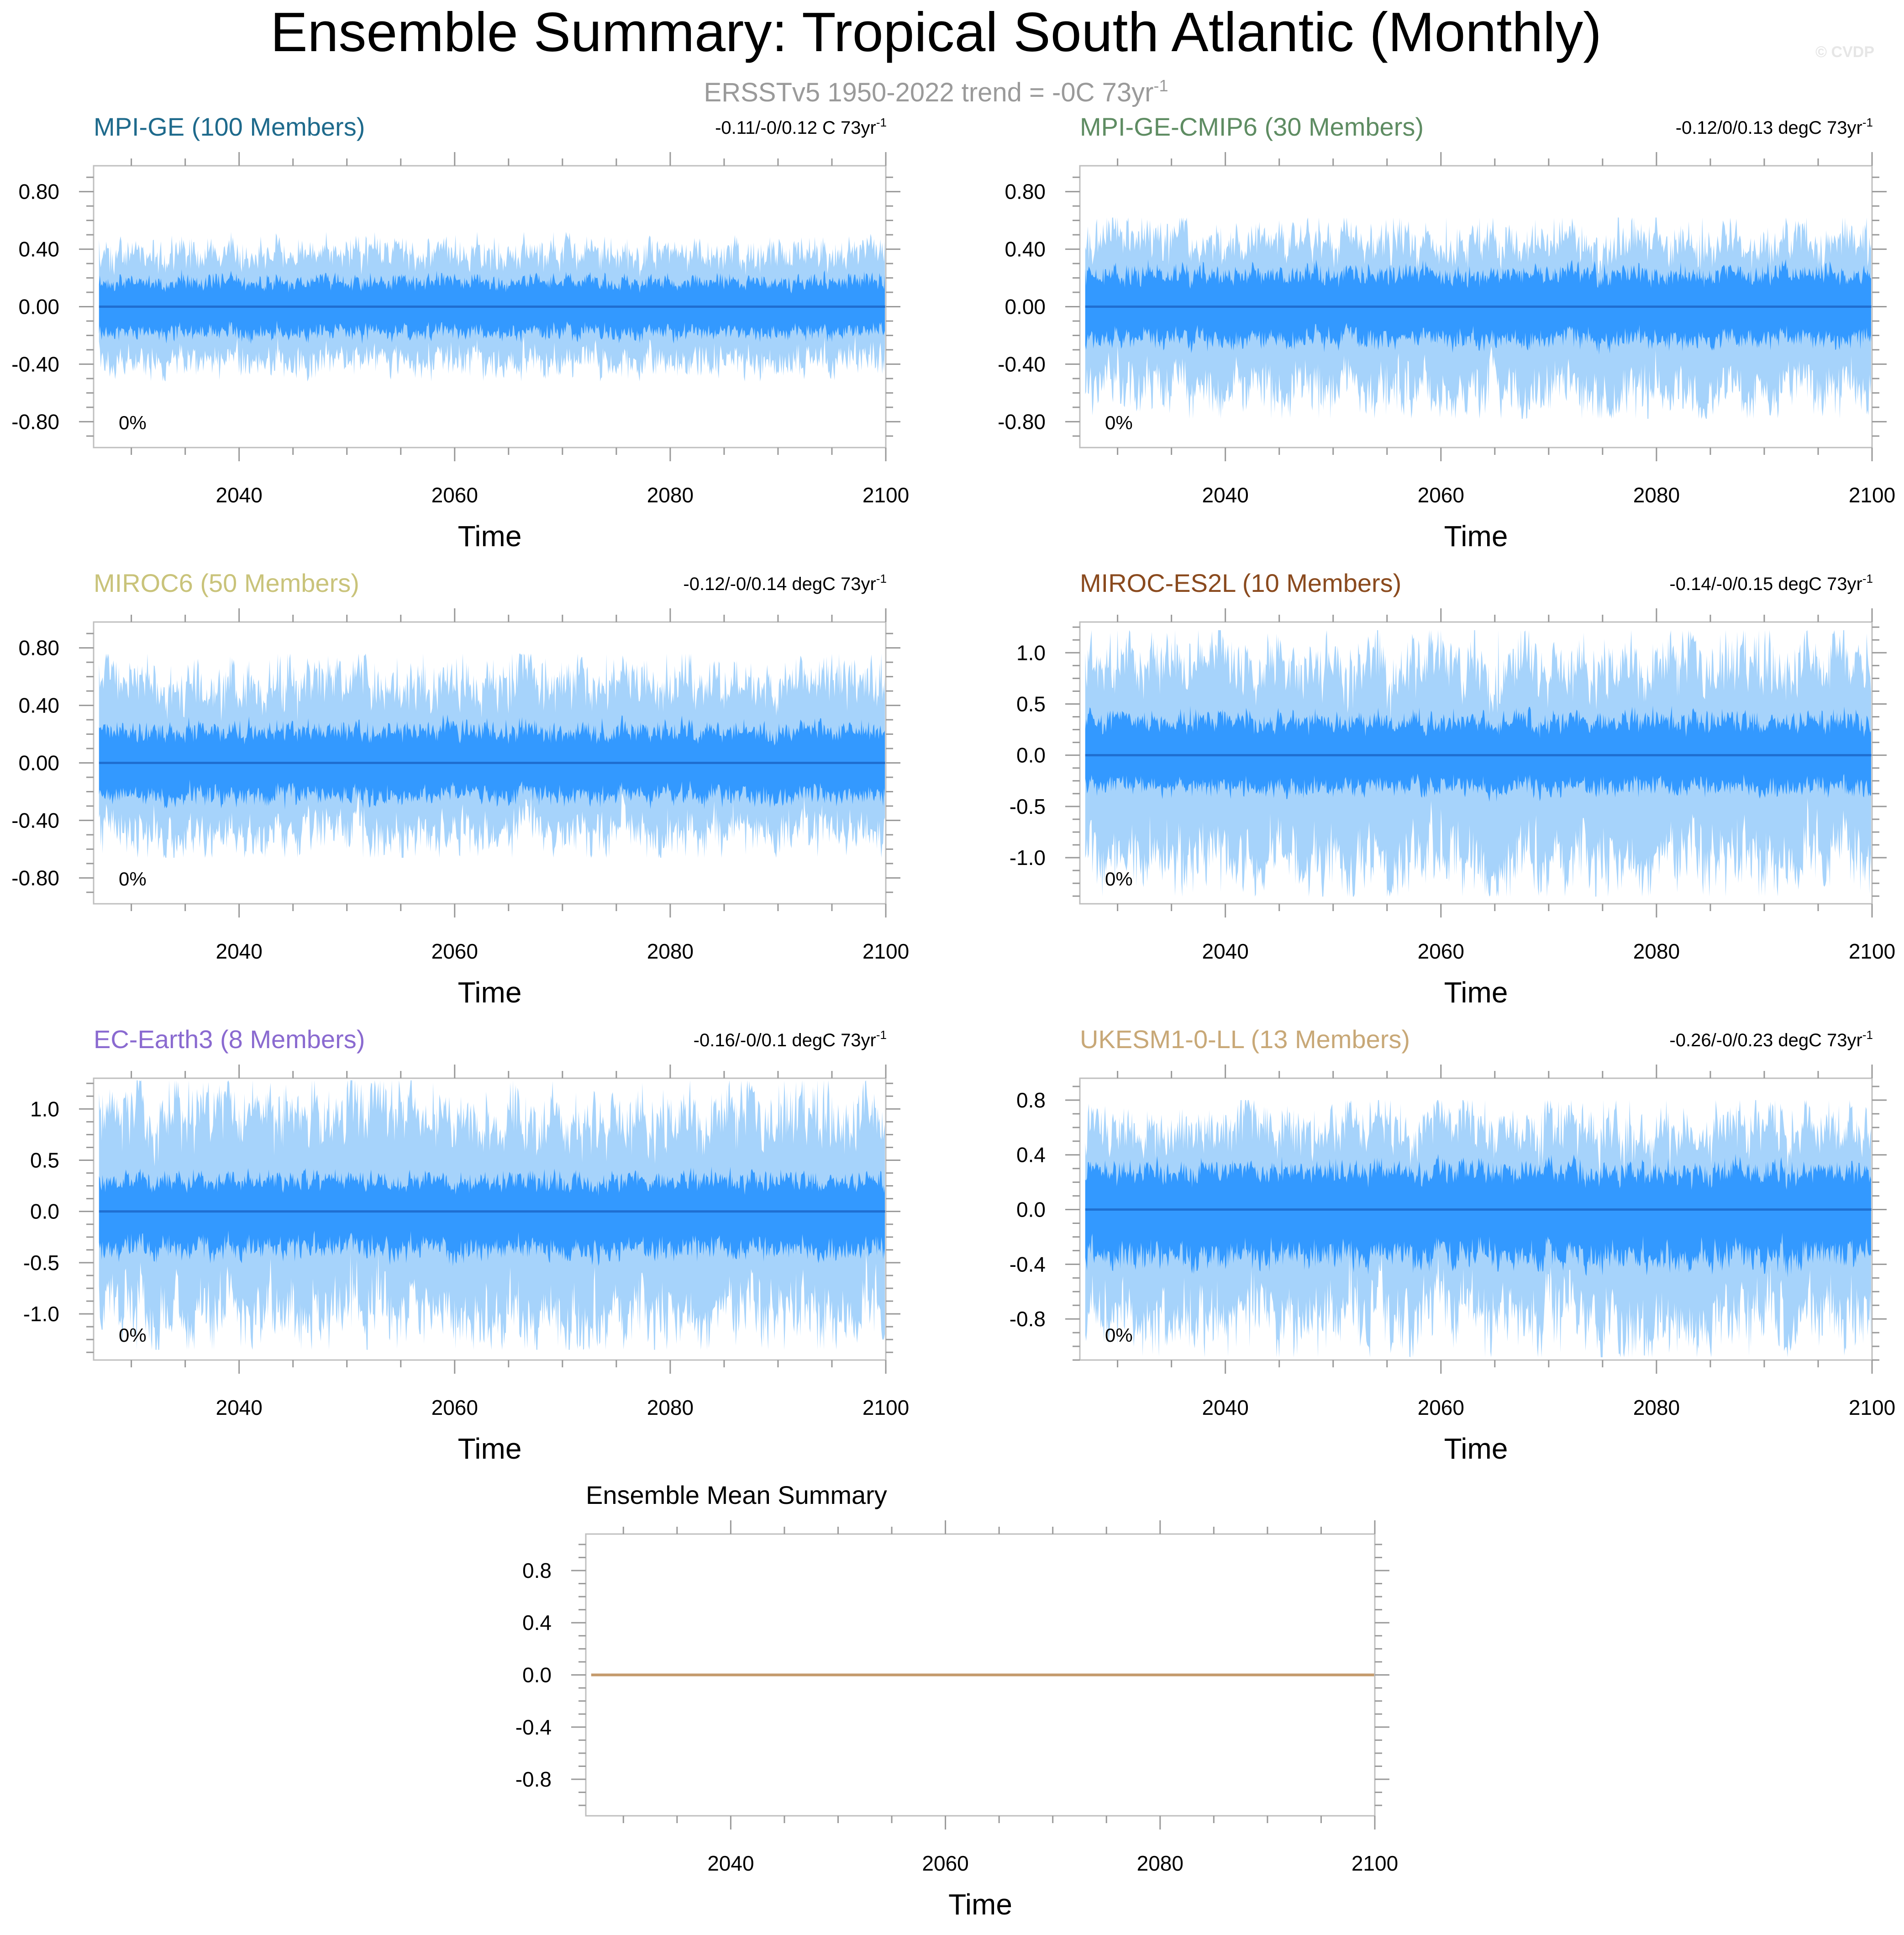  What do you see at coordinates (1031, 1100) in the screenshot?
I see `y-tick-label: 0.8` at bounding box center [1031, 1100].